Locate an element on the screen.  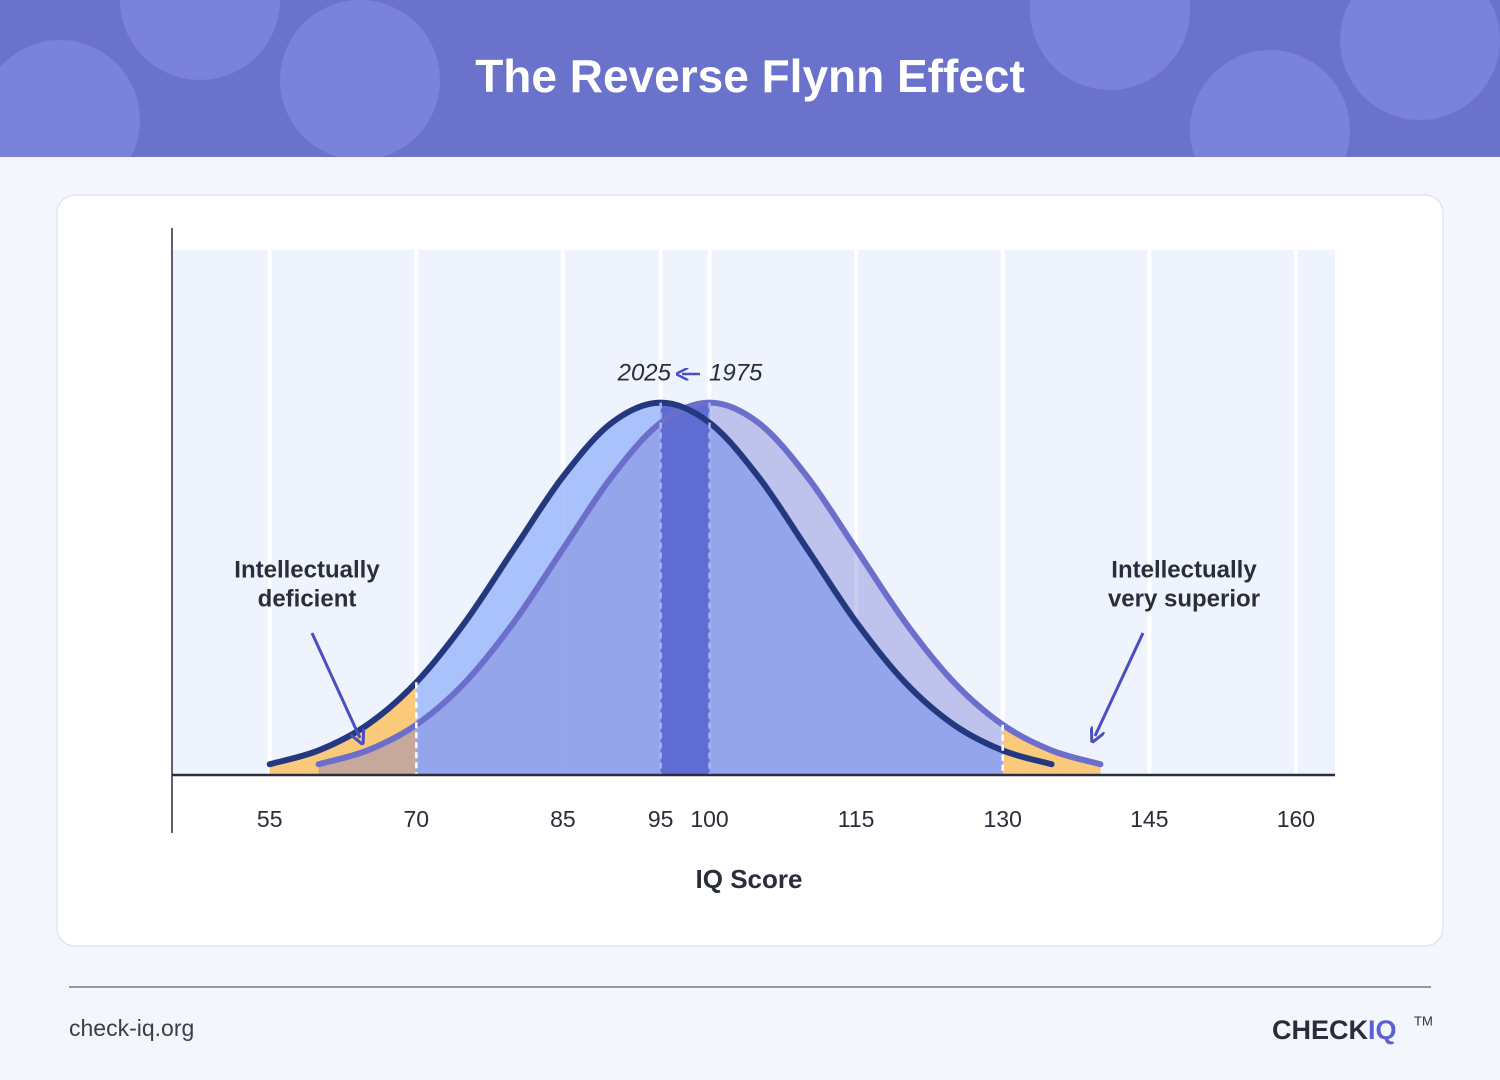
annotation: deficient is located at coordinates (307, 598).